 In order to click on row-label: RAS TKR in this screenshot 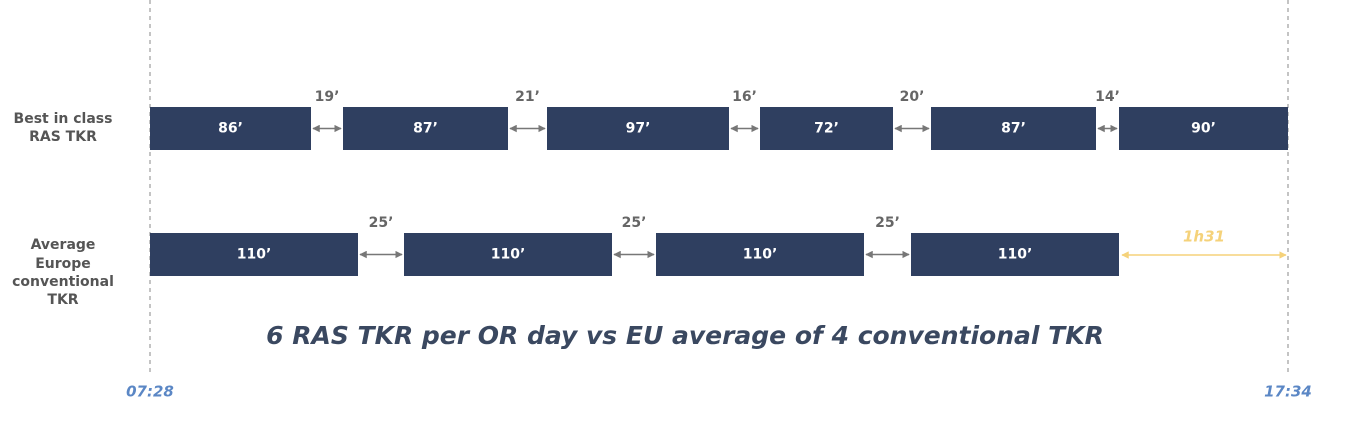, I will do `click(63, 137)`.